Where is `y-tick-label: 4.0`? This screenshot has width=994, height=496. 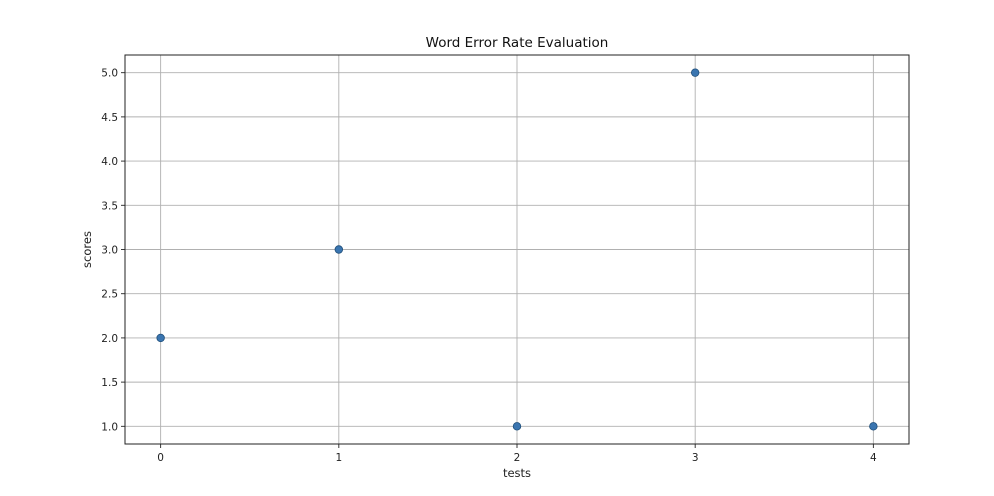
y-tick-label: 4.0 is located at coordinates (109, 162).